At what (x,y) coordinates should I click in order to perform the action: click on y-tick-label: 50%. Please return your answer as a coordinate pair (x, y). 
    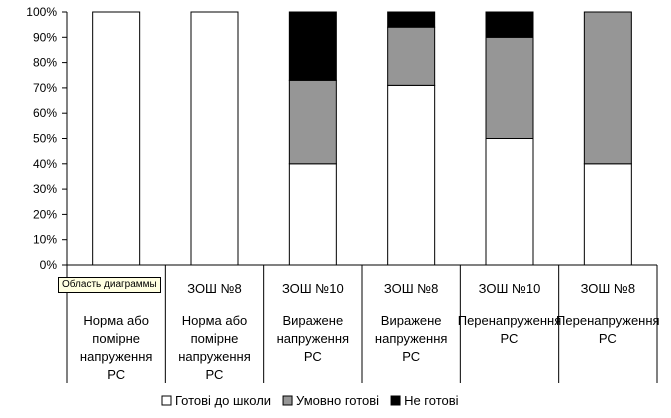
    Looking at the image, I should click on (45, 139).